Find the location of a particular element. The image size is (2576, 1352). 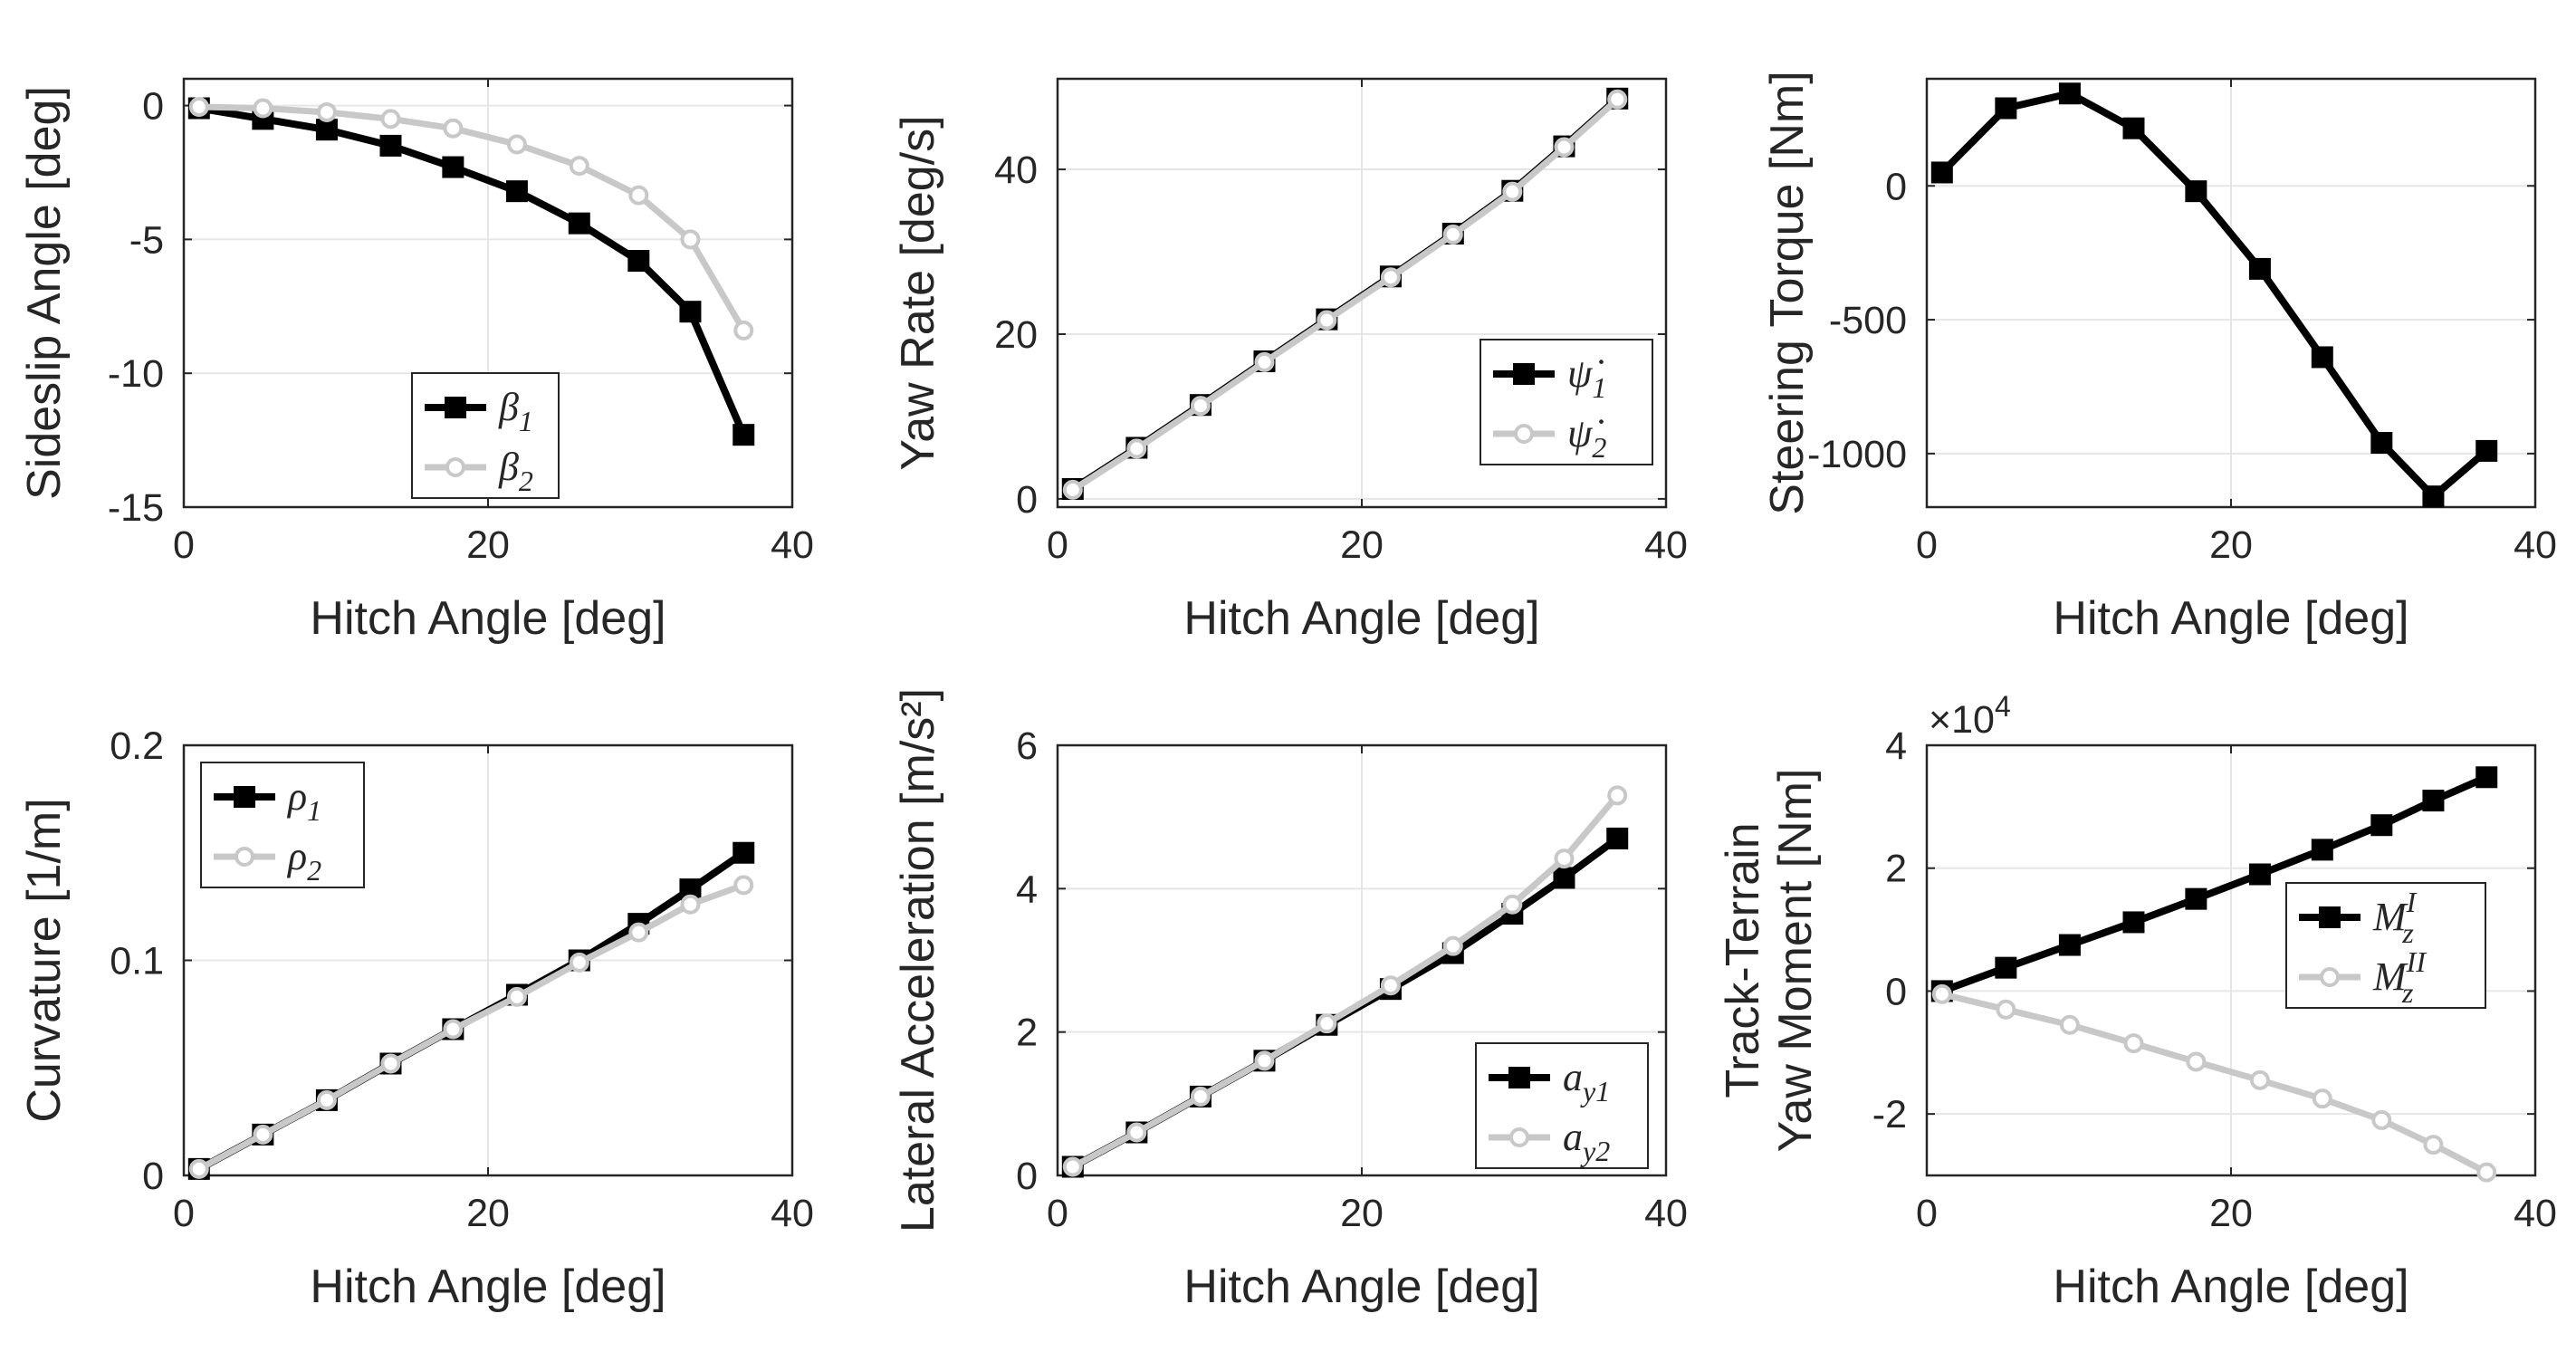

legend-superscript: II is located at coordinates (2417, 961).